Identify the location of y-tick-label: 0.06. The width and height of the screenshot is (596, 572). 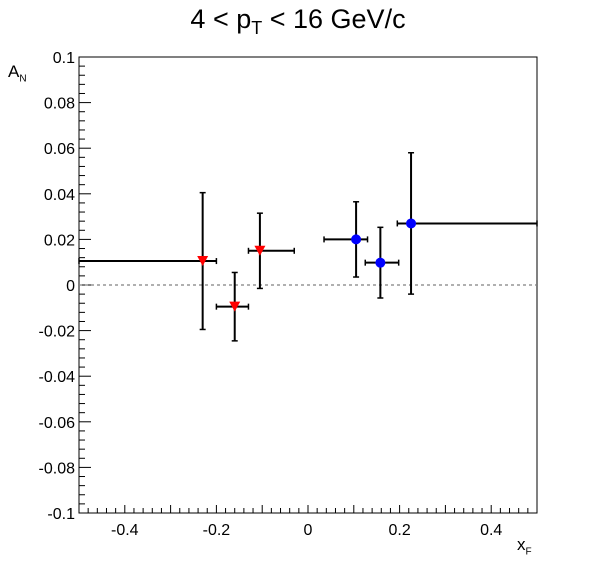
(59, 149).